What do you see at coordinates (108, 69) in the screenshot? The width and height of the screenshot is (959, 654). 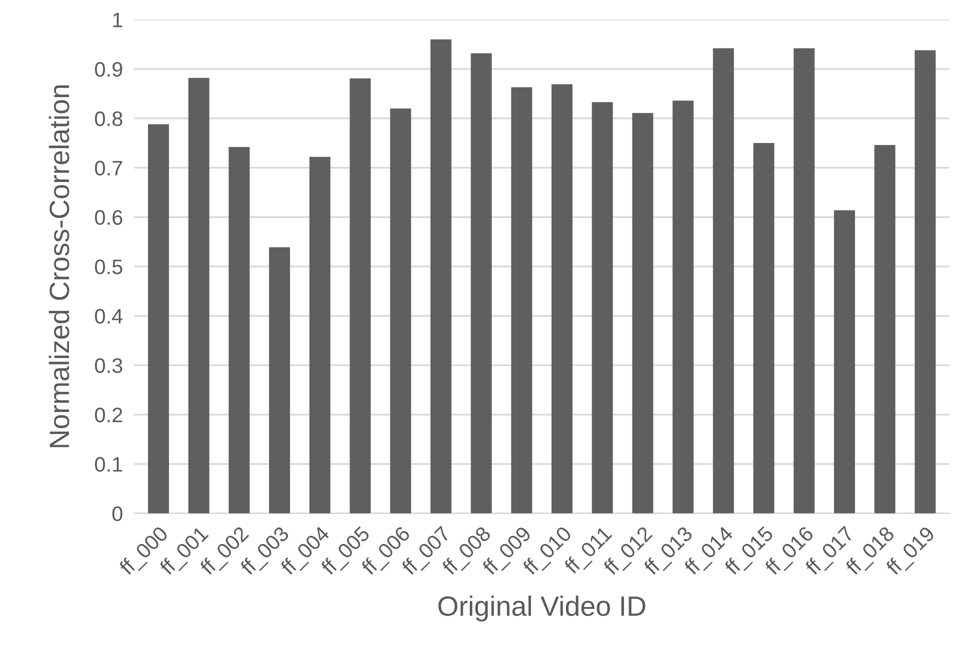 I see `y-tick-label: 0.9` at bounding box center [108, 69].